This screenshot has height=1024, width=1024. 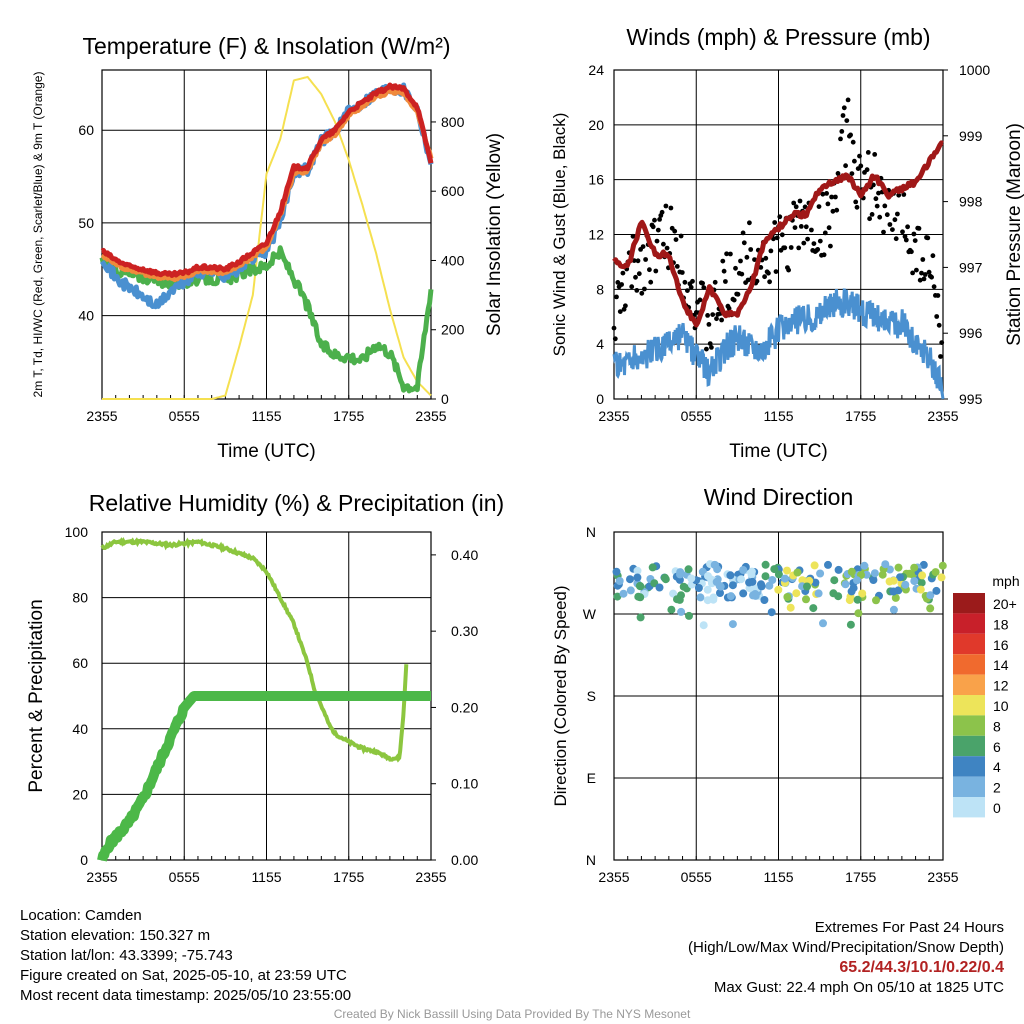 What do you see at coordinates (971, 202) in the screenshot?
I see `y2-tick-label: 998` at bounding box center [971, 202].